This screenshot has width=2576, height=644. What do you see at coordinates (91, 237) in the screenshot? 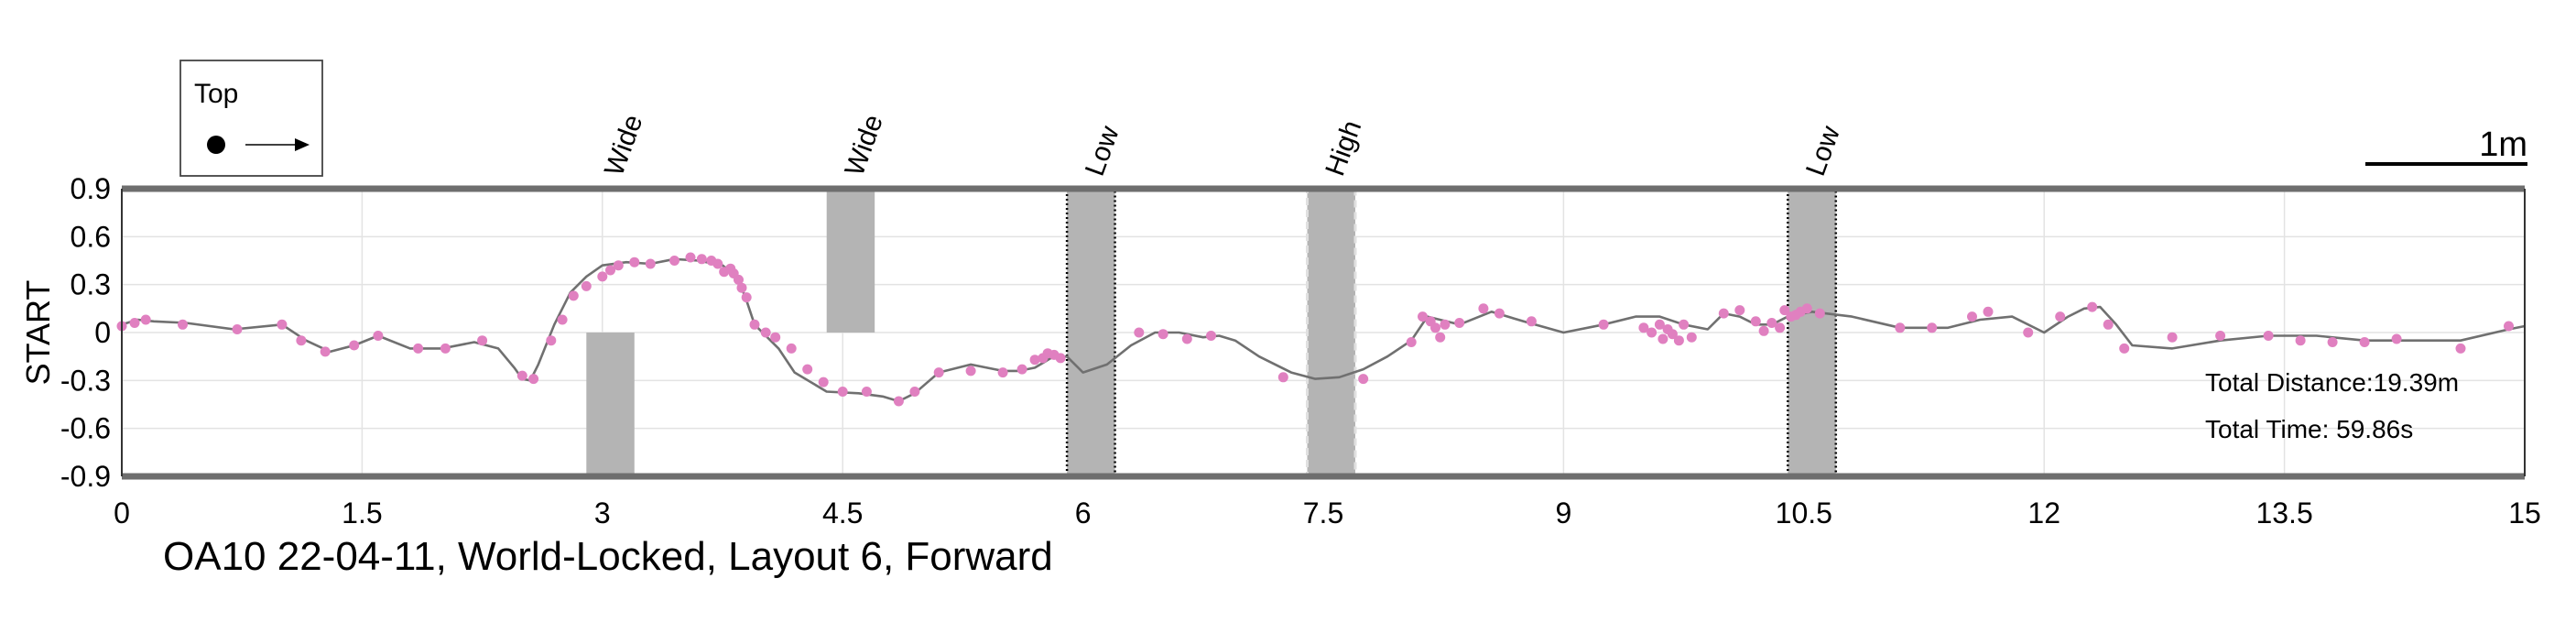
I see `y-tick-label: 0.6` at bounding box center [91, 237].